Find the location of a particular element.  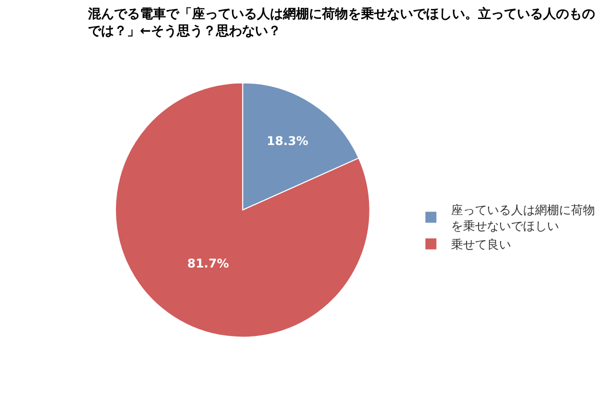

data-label: 81.7% is located at coordinates (208, 263).